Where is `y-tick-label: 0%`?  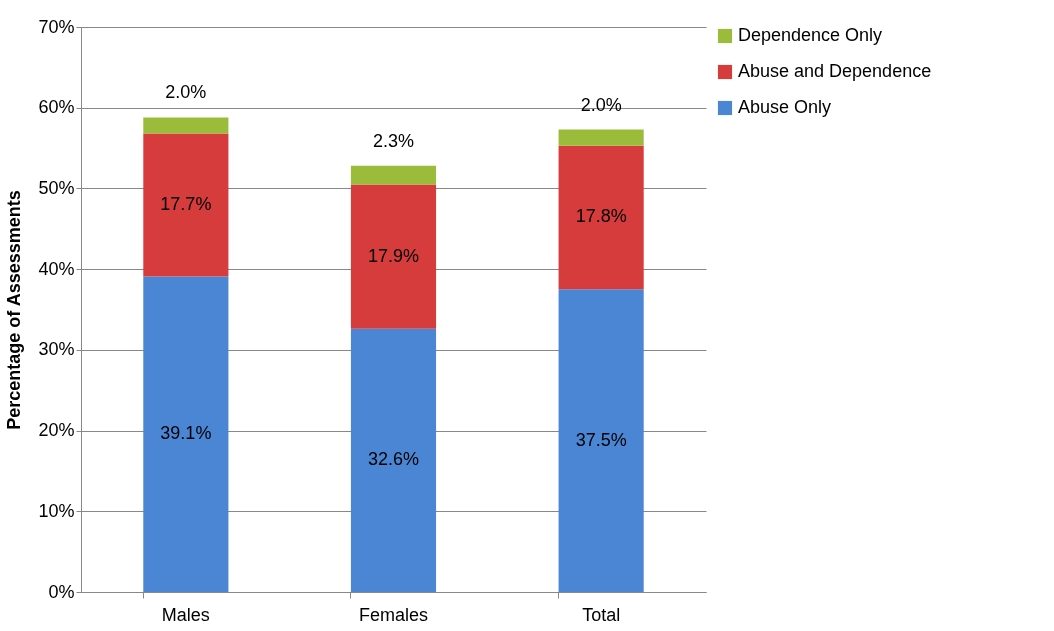
y-tick-label: 0% is located at coordinates (61, 591).